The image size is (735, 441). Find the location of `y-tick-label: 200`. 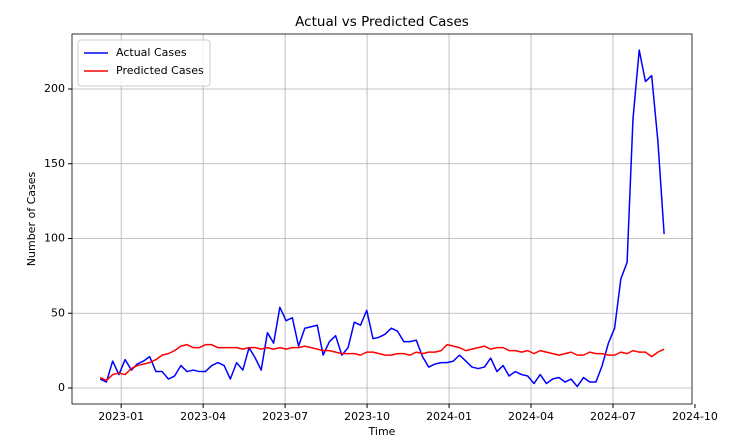

y-tick-label: 200 is located at coordinates (54, 88).